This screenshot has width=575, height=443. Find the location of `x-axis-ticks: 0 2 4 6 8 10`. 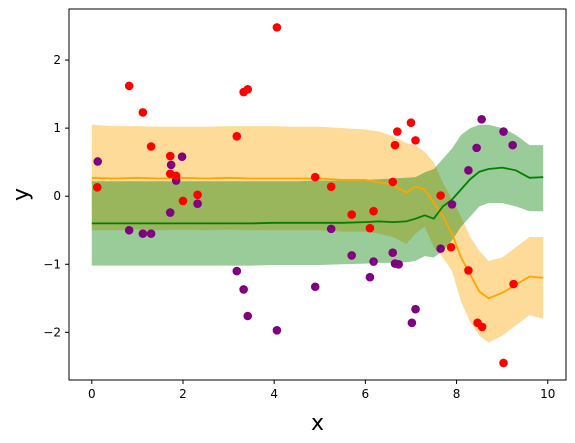

x-axis-ticks: 0 2 4 6 8 10 is located at coordinates (321, 390).